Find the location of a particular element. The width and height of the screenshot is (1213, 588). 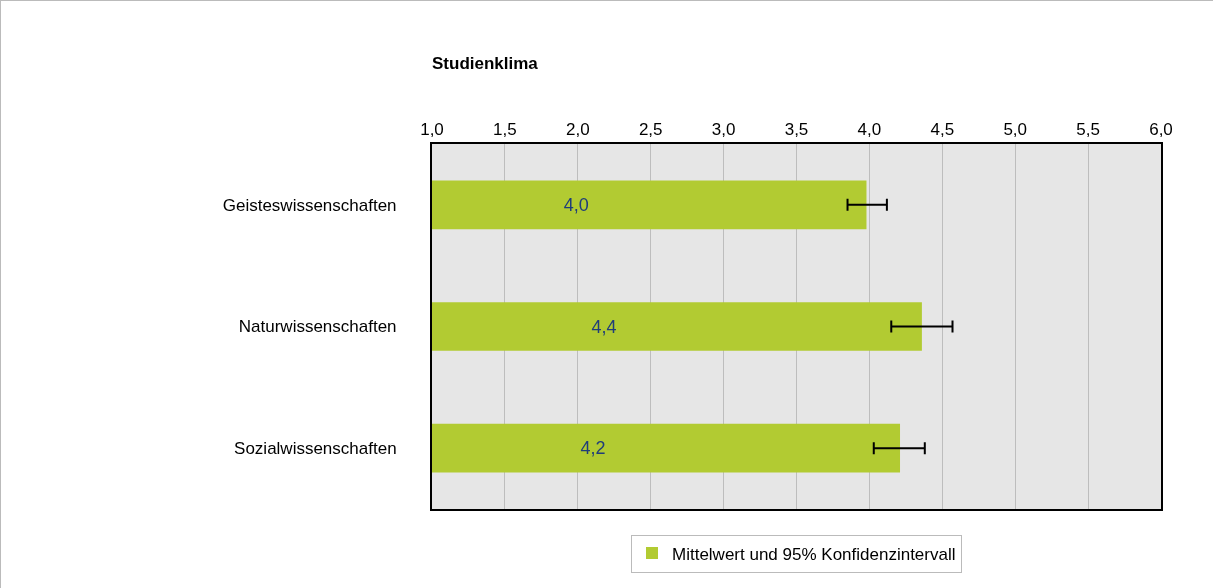

y-tick-label: Geisteswissenschaften is located at coordinates (309, 205).